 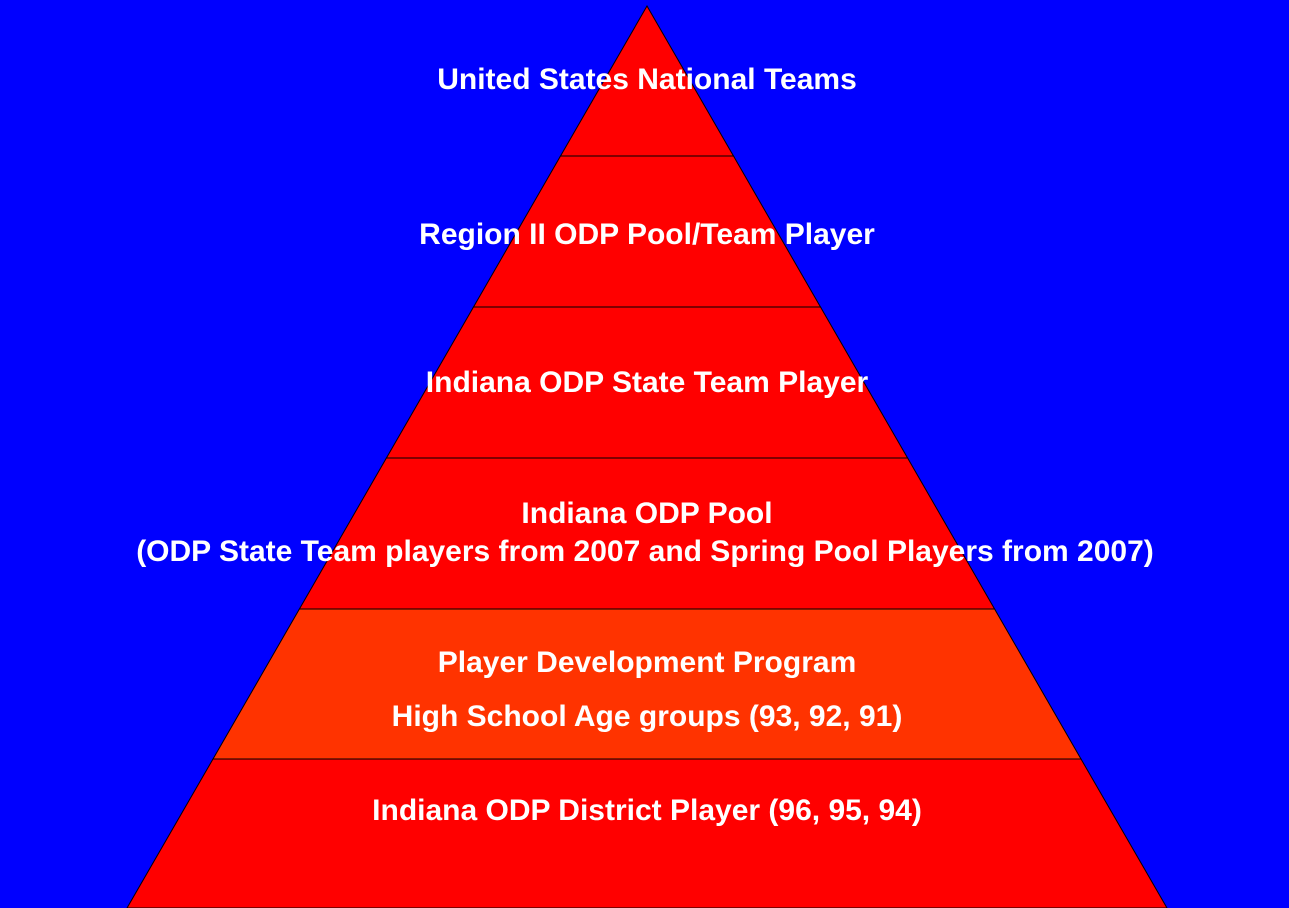 What do you see at coordinates (647, 810) in the screenshot?
I see `level-label: Indiana ODP District Player (96, 95, 94)` at bounding box center [647, 810].